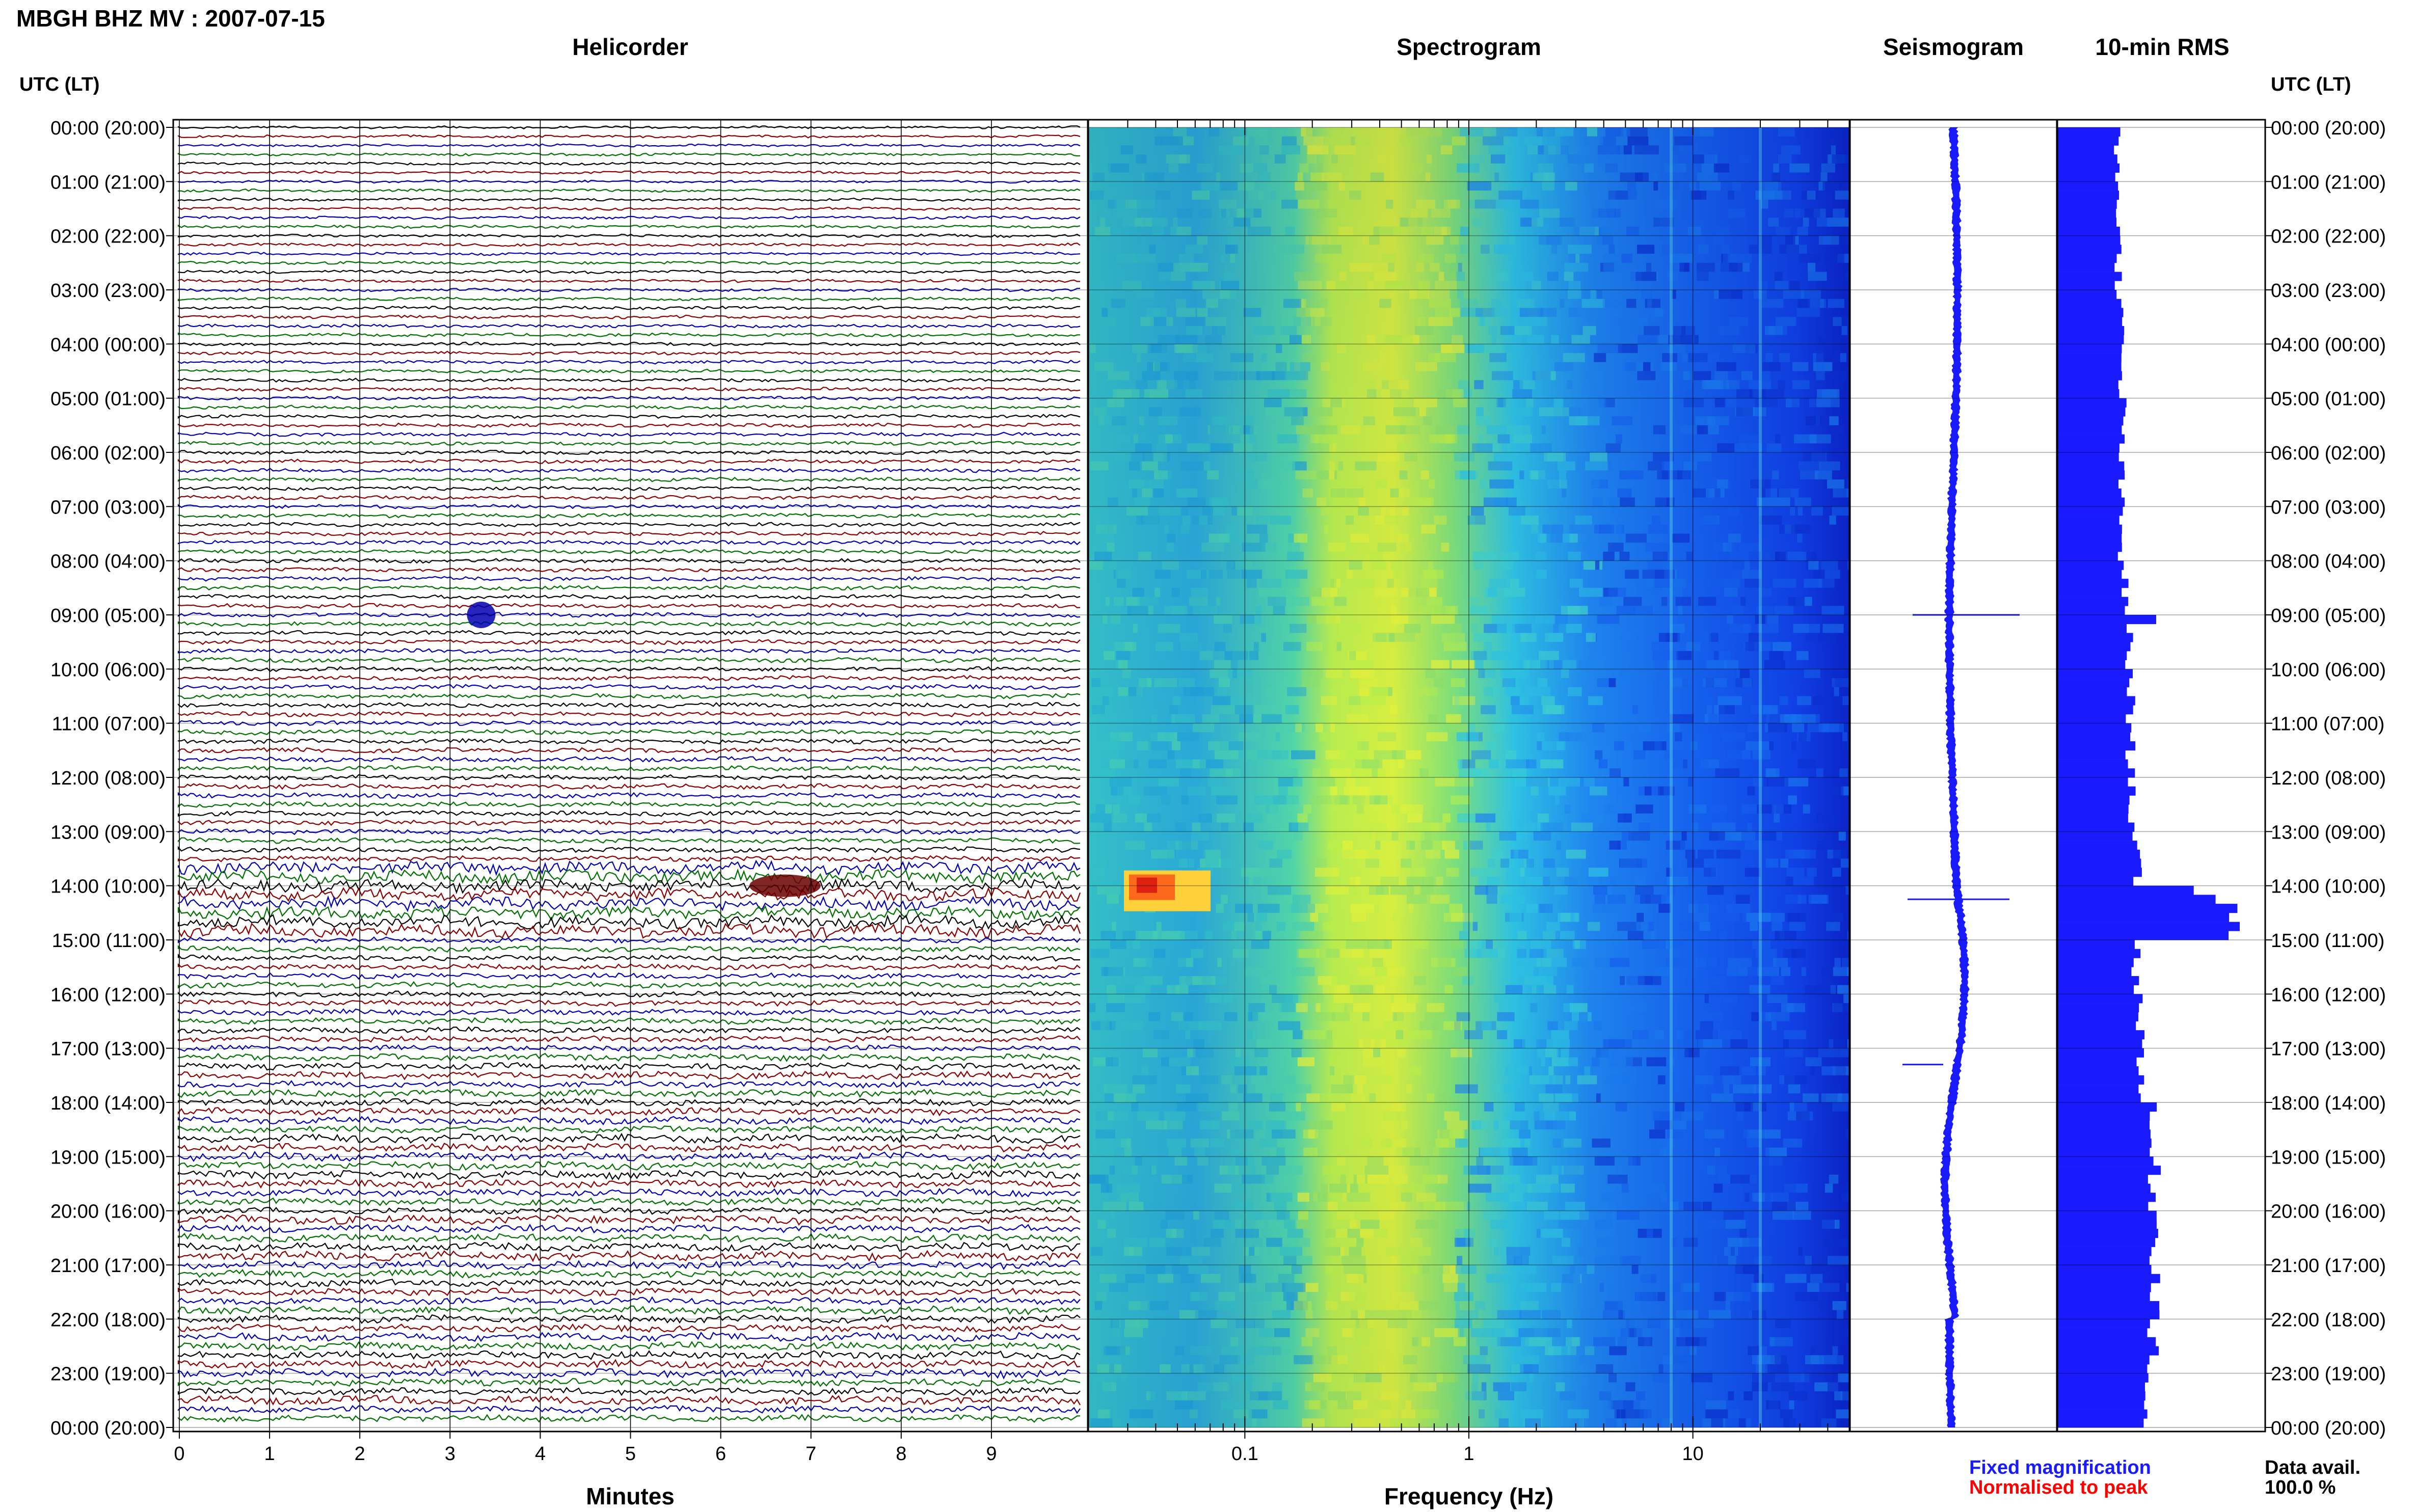 The height and width of the screenshot is (1512, 2415). What do you see at coordinates (108, 1212) in the screenshot?
I see `time-label-left: 20:00 (16:00)` at bounding box center [108, 1212].